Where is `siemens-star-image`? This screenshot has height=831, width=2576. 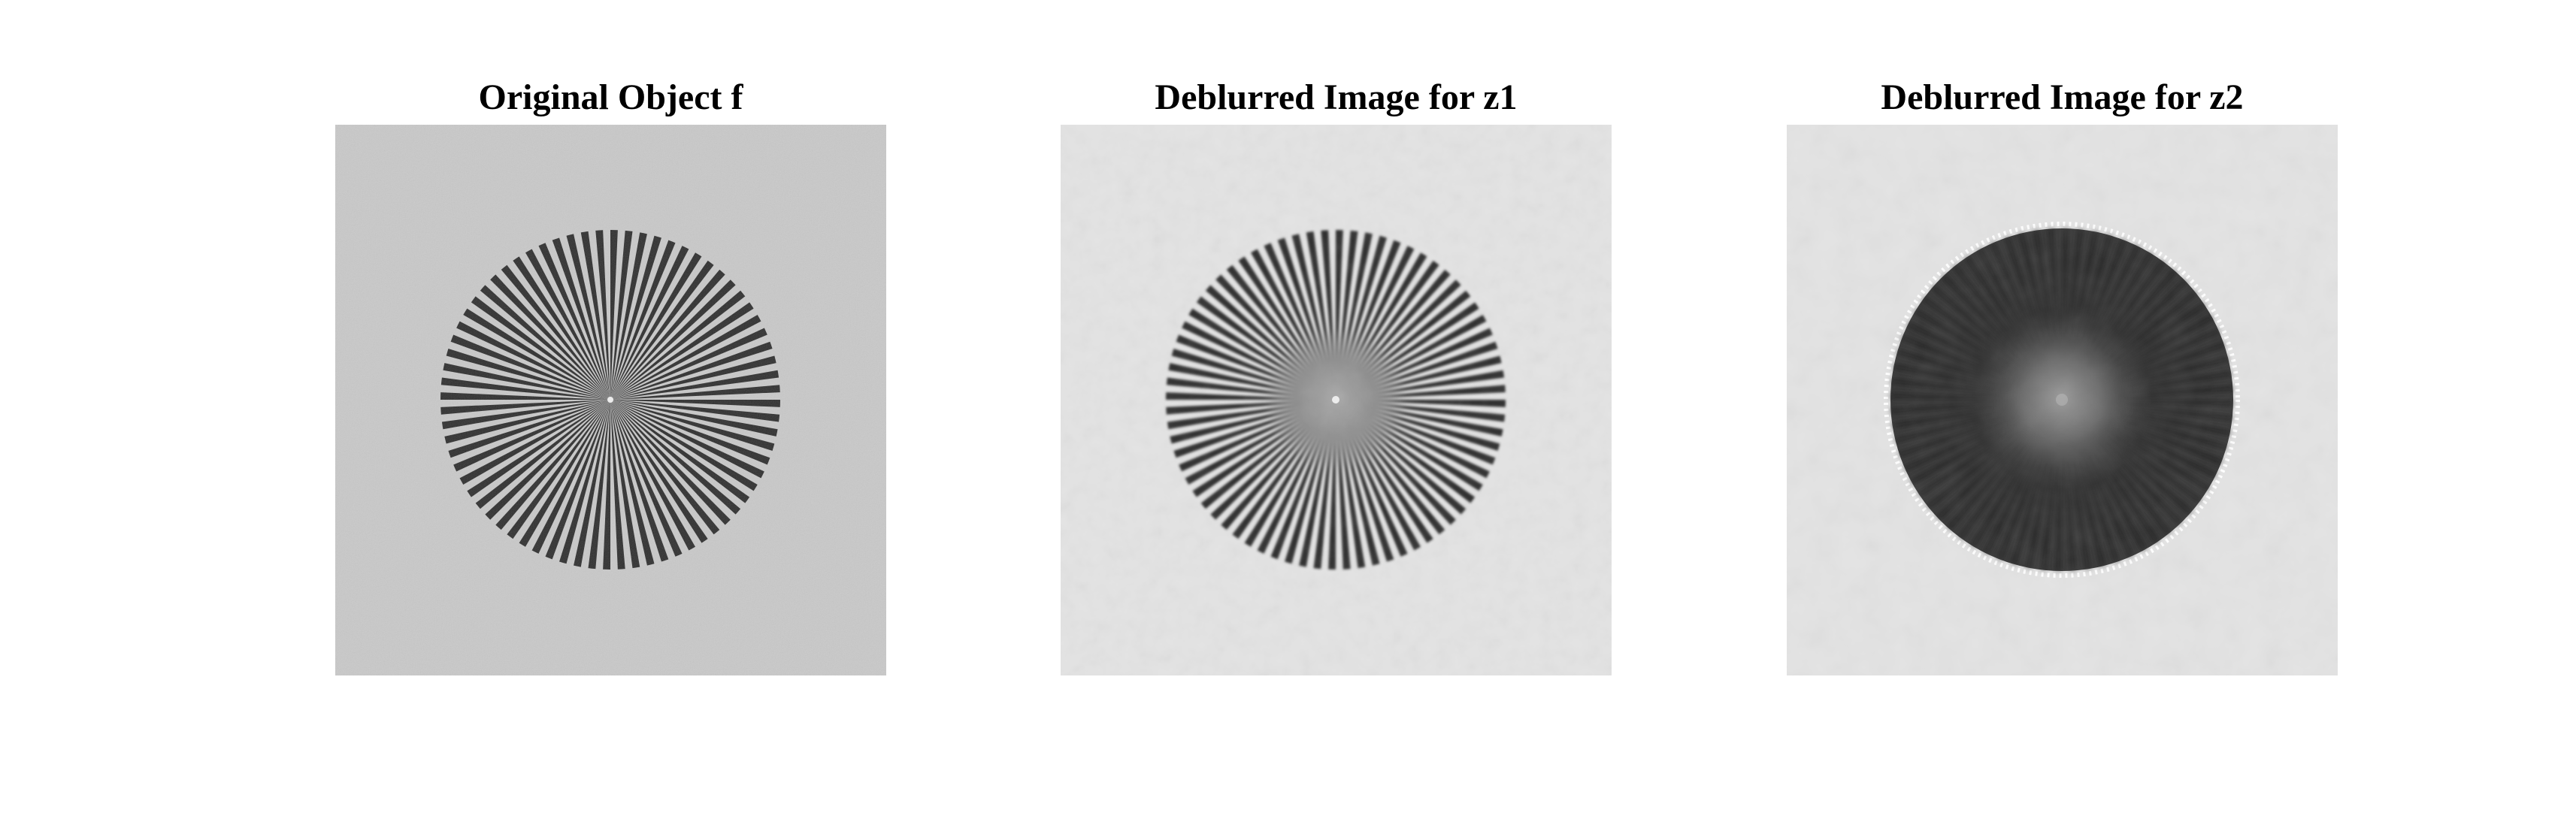 siemens-star-image is located at coordinates (610, 400).